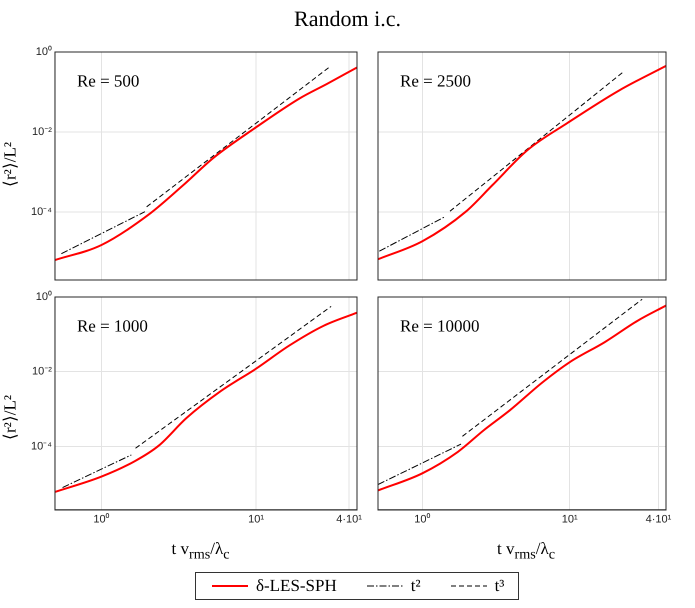  What do you see at coordinates (112, 326) in the screenshot?
I see `annotation: Re = 1000` at bounding box center [112, 326].